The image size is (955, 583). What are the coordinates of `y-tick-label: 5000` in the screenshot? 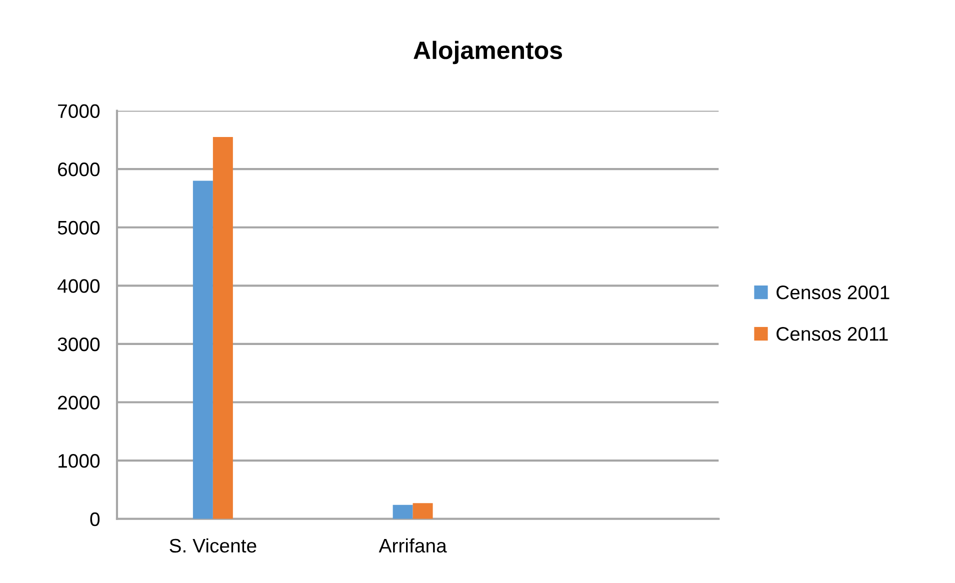 It's located at (79, 227).